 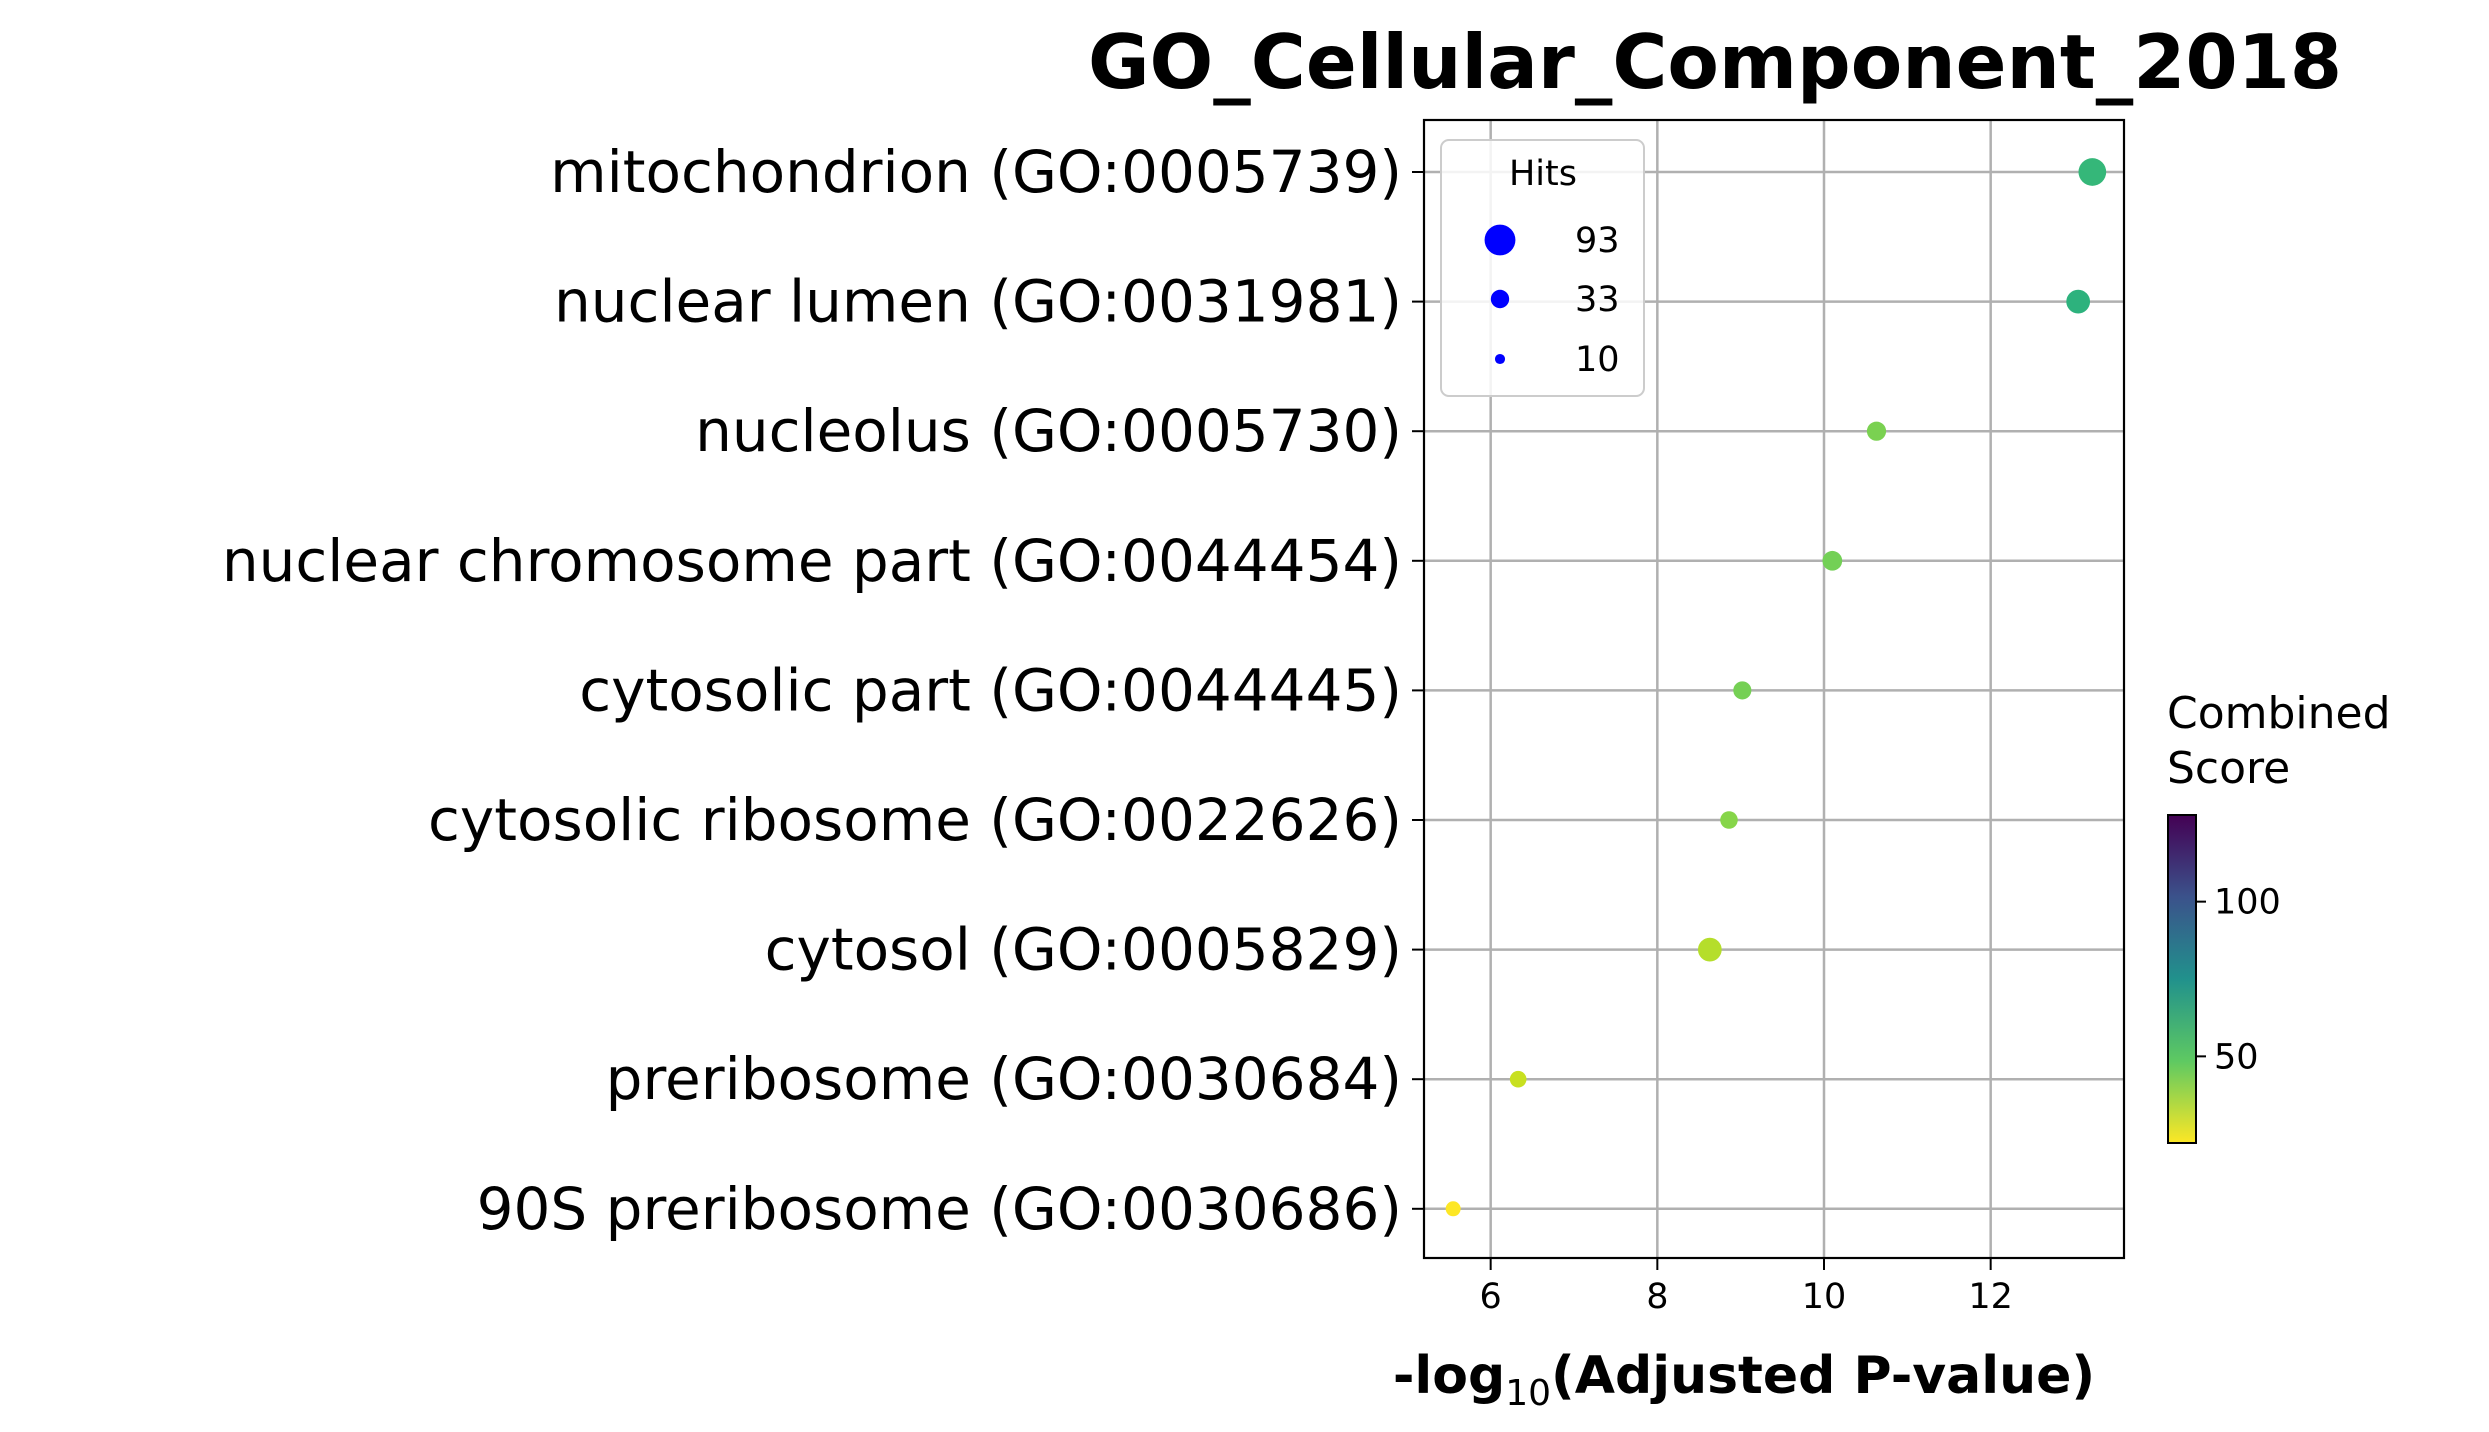 I want to click on y-tick-label: cytosol (GO:0005829), so click(x=1083, y=950).